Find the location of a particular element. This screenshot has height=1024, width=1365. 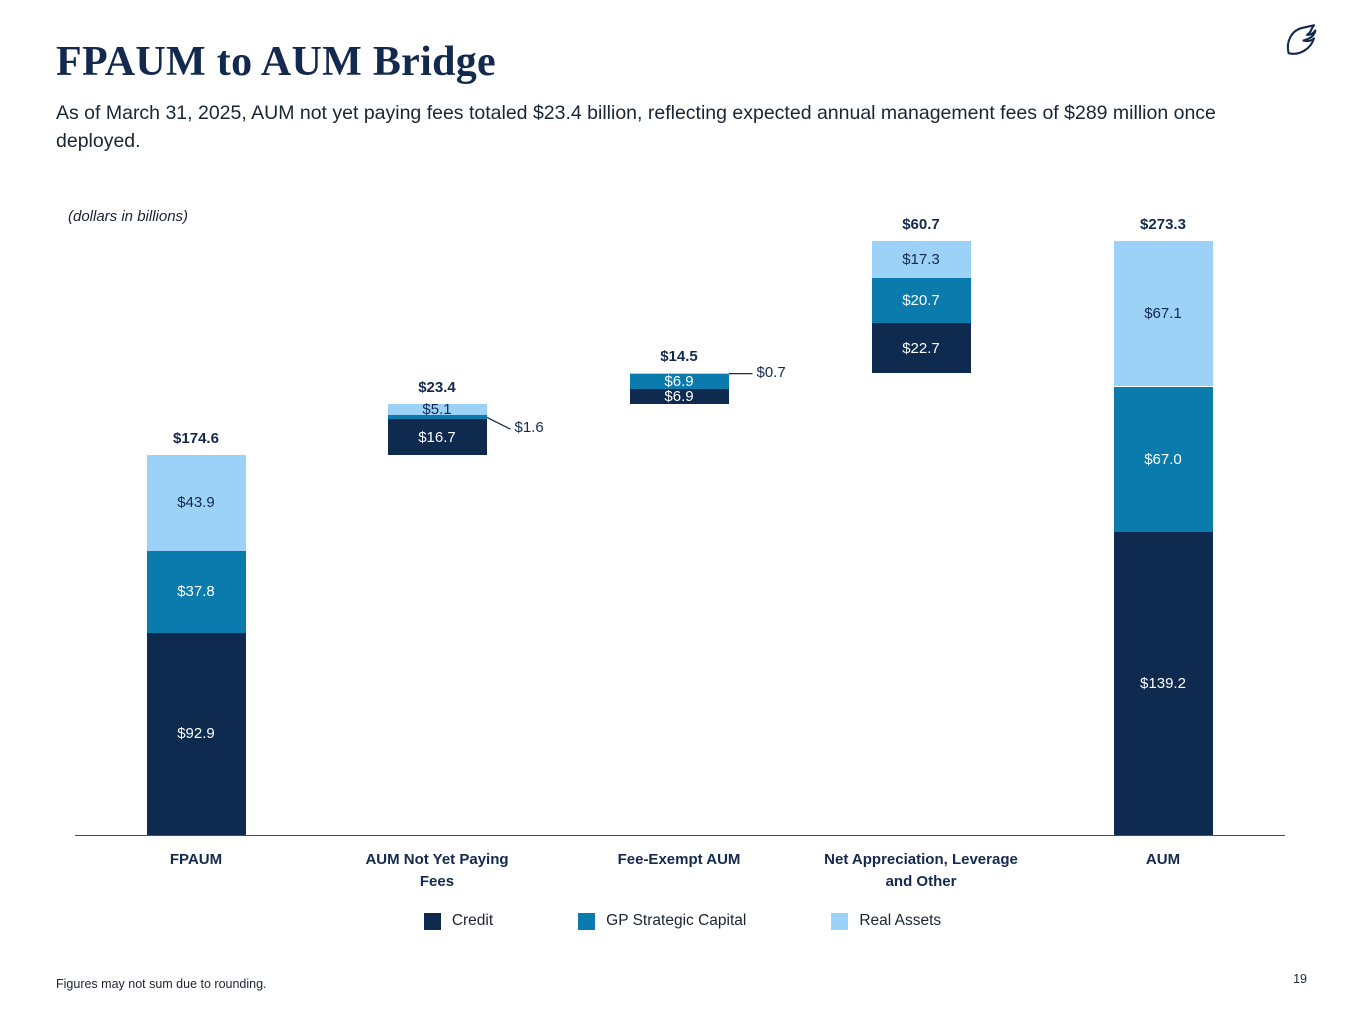

segment-value-label: $43.9 is located at coordinates (196, 503).